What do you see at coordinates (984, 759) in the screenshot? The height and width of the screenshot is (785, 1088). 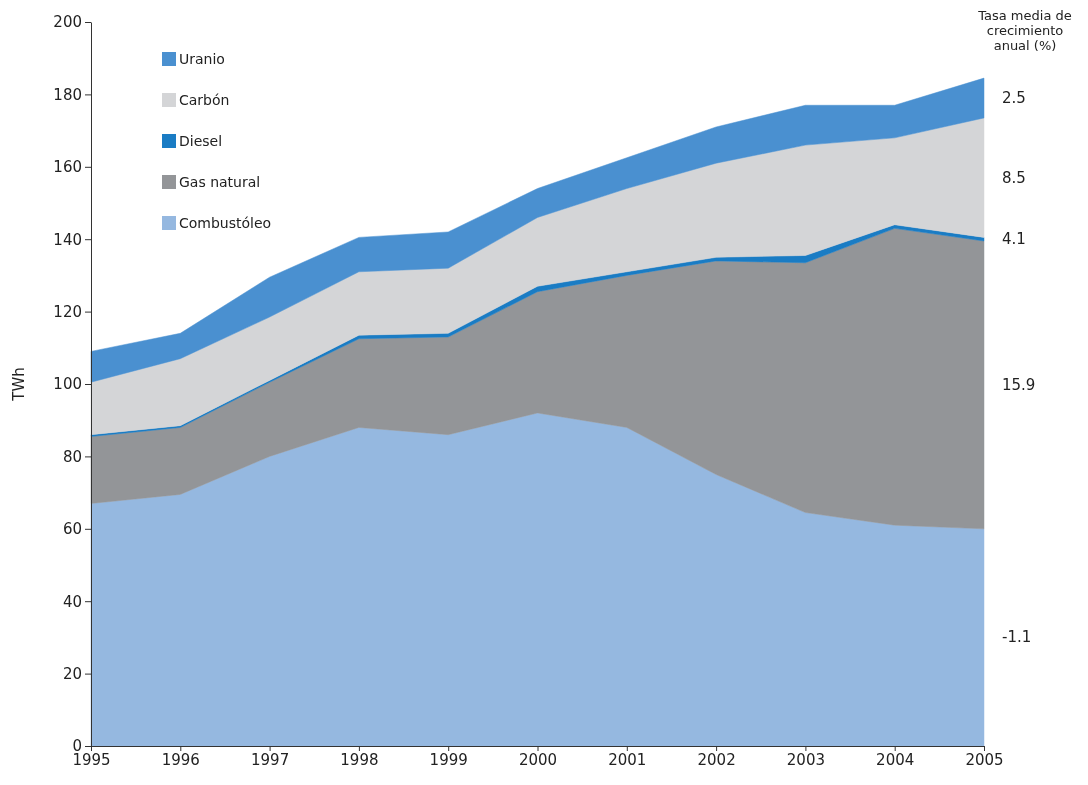 I see `x-tick-label: 2005` at bounding box center [984, 759].